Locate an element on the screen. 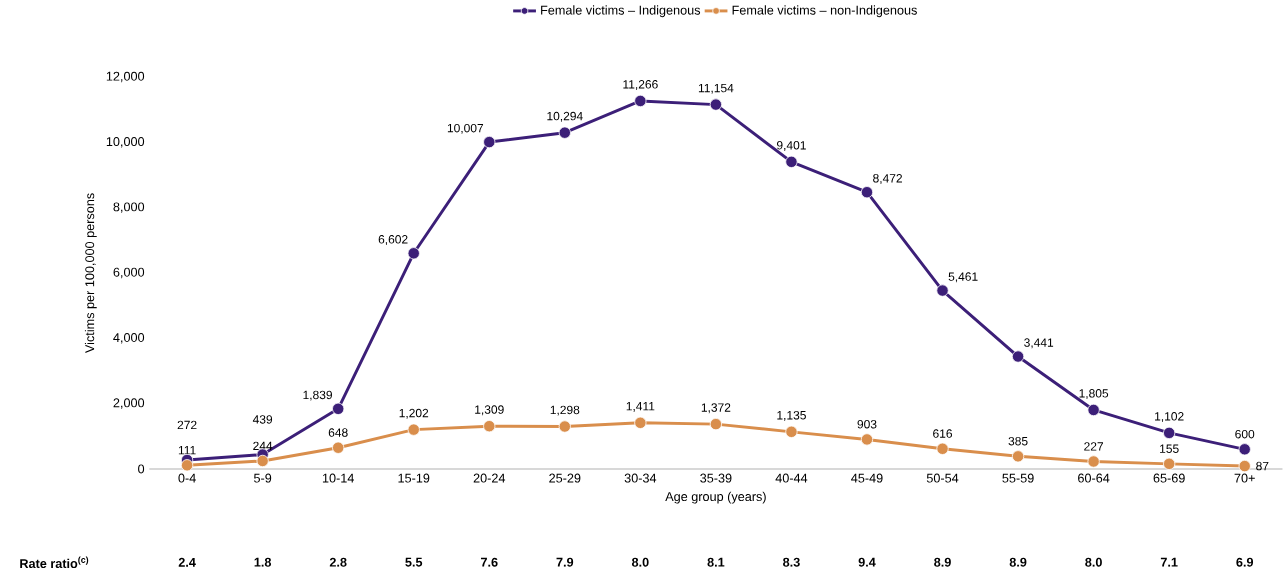 This screenshot has height=580, width=1283. x-tick-label: 60-64 is located at coordinates (1094, 478).